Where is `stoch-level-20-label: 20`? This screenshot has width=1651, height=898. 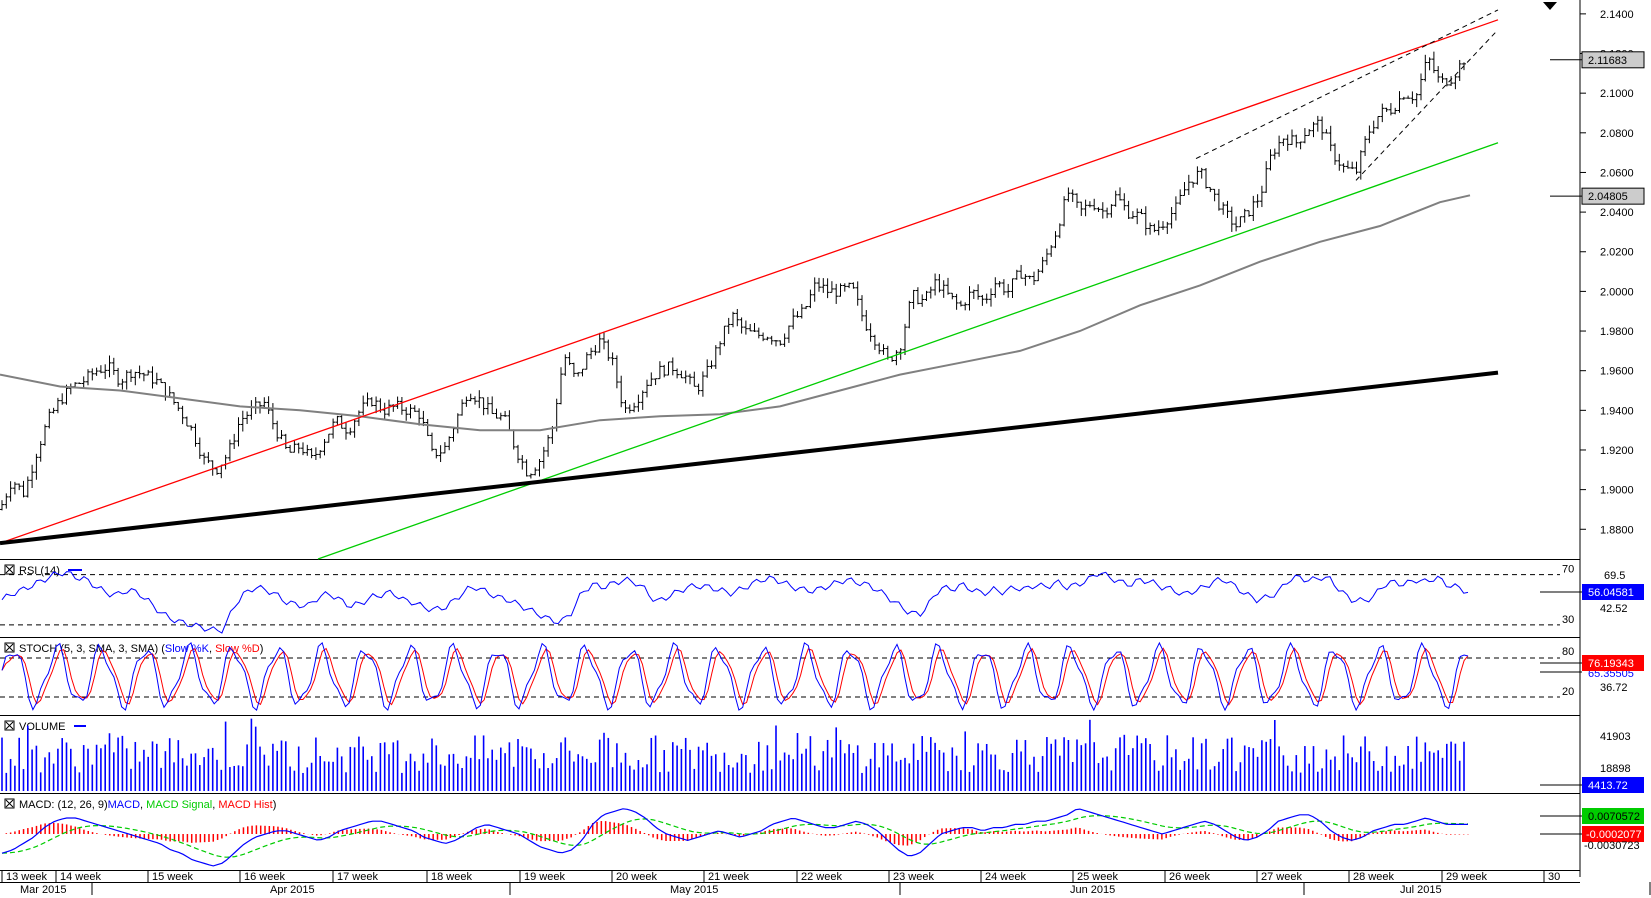 stoch-level-20-label: 20 is located at coordinates (1568, 692).